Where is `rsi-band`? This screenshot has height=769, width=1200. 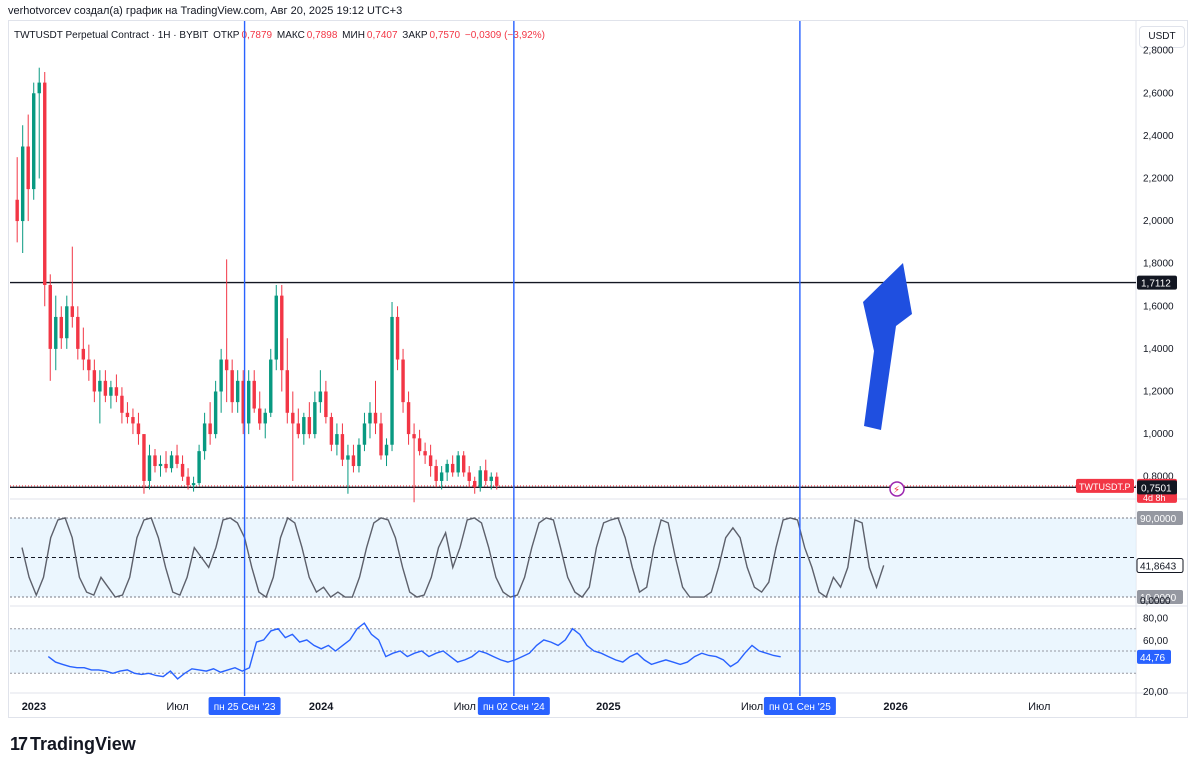
rsi-band is located at coordinates (573, 651).